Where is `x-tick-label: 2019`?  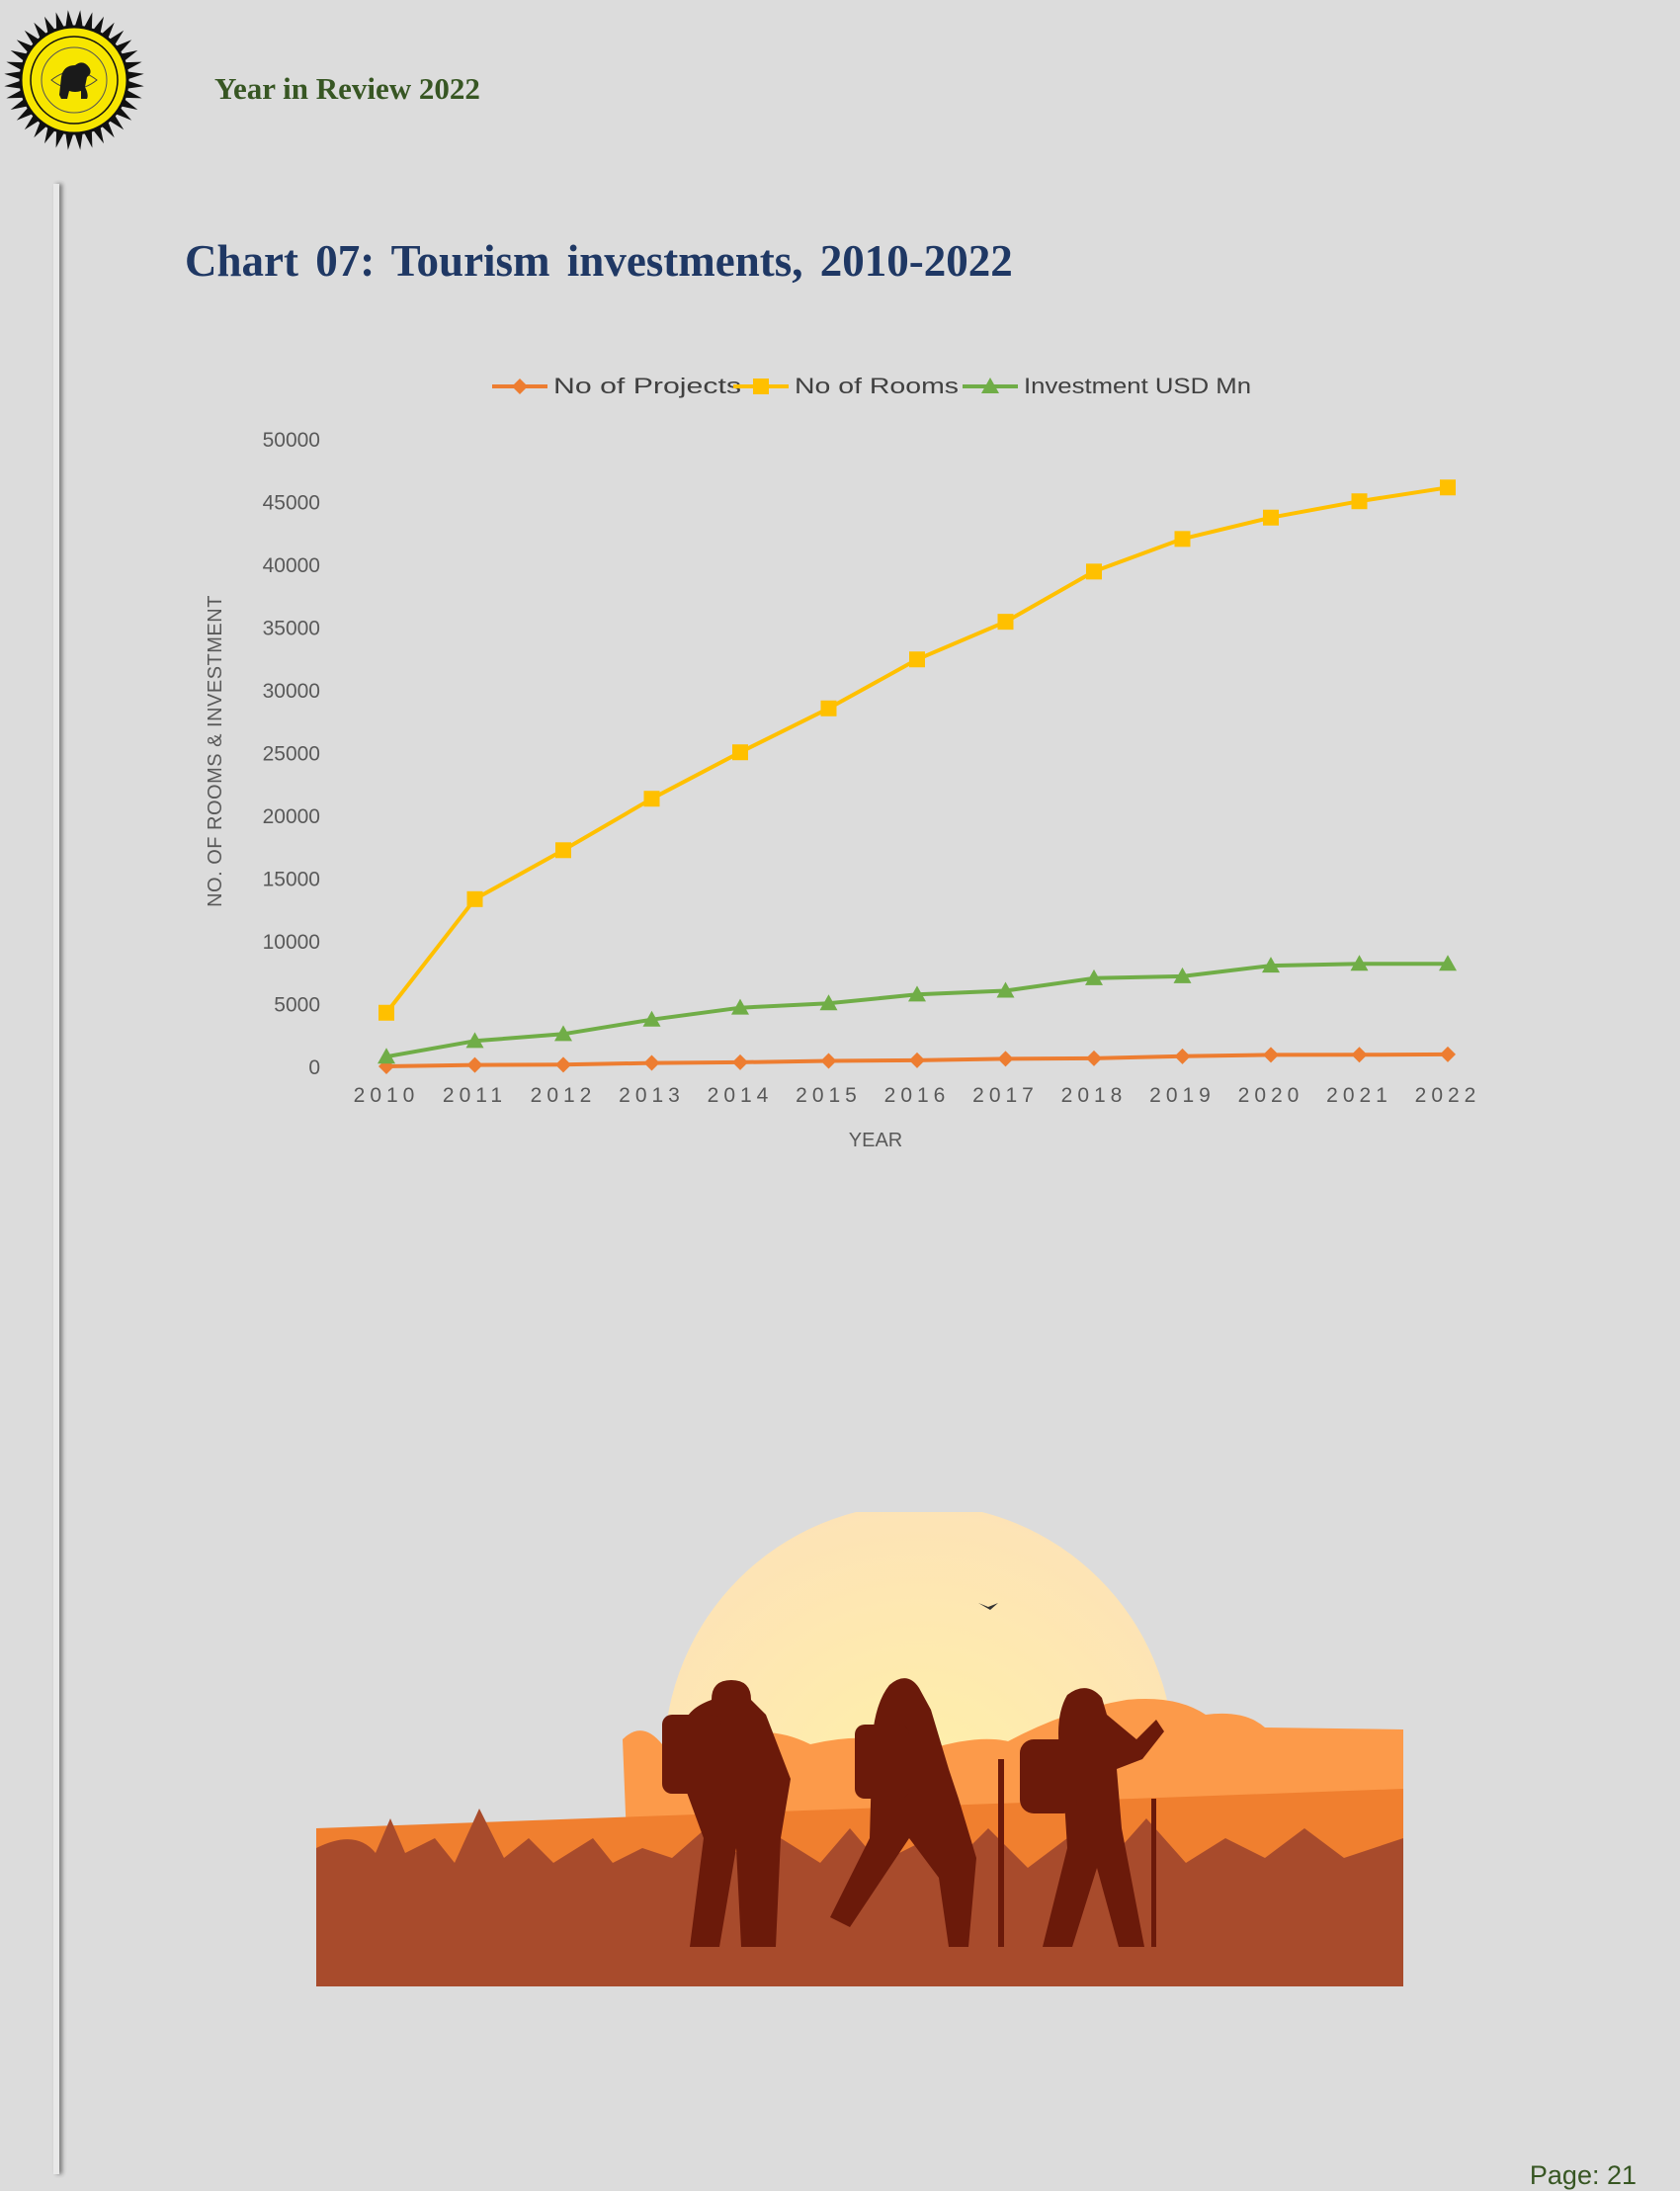
x-tick-label: 2019 is located at coordinates (1182, 1095).